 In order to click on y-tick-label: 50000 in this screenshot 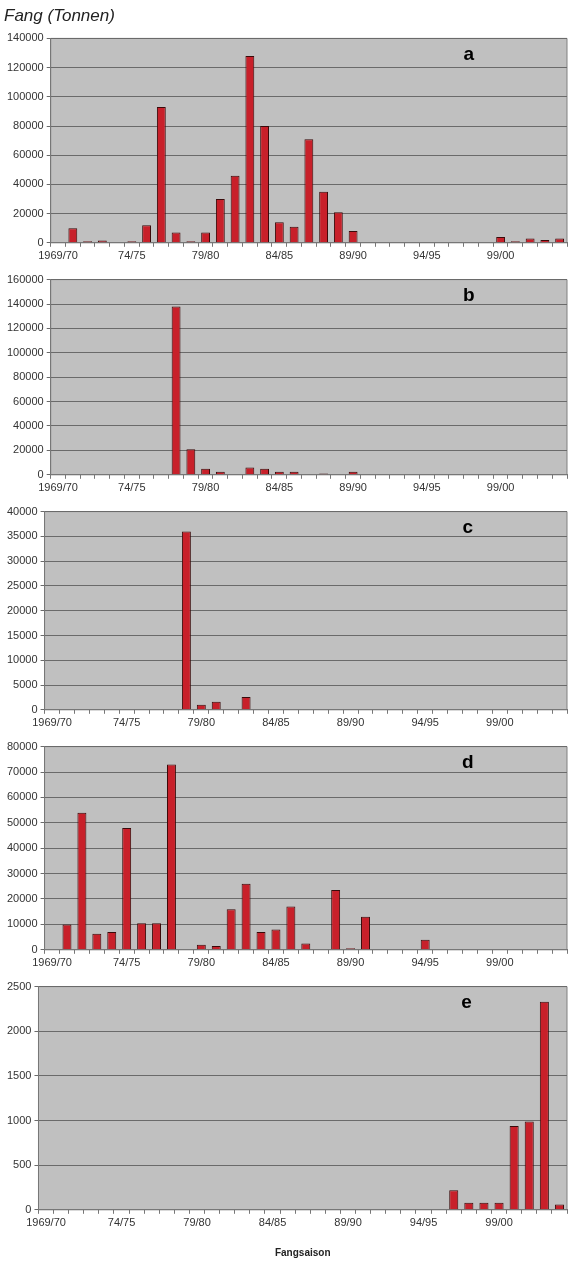, I will do `click(22, 821)`.